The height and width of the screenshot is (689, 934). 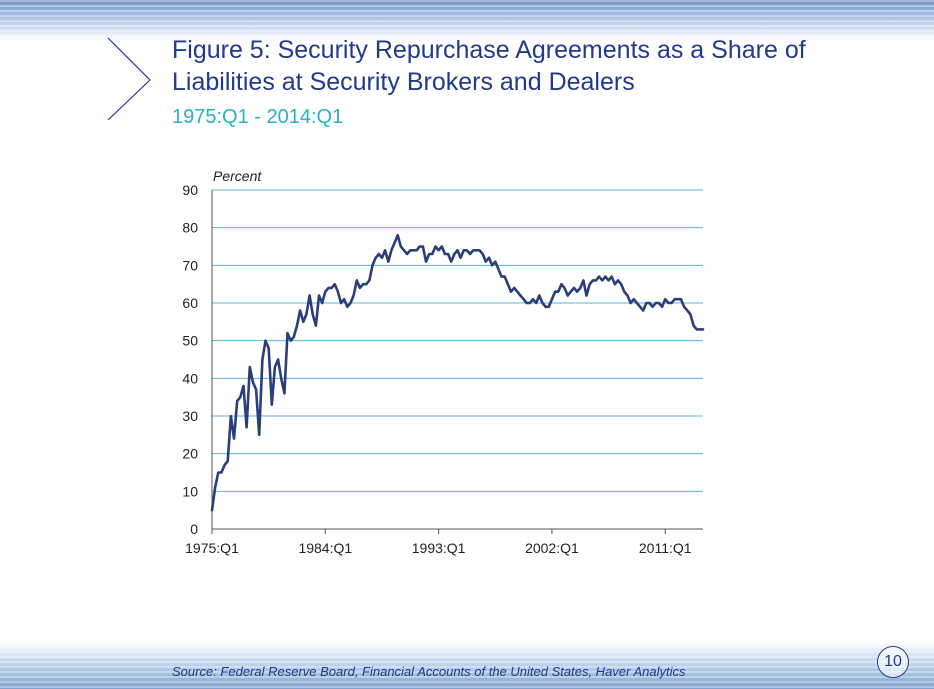 What do you see at coordinates (893, 662) in the screenshot?
I see `page-number-badge: 10` at bounding box center [893, 662].